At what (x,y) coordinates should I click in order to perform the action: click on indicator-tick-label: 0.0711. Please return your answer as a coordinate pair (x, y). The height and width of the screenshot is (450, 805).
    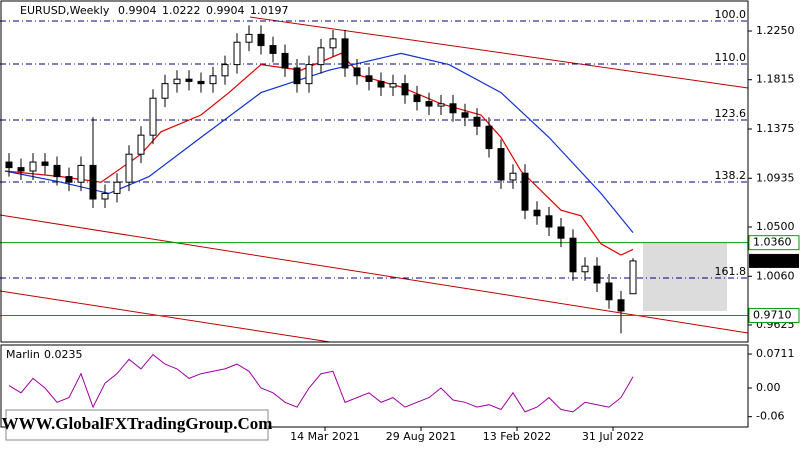
    Looking at the image, I should click on (775, 353).